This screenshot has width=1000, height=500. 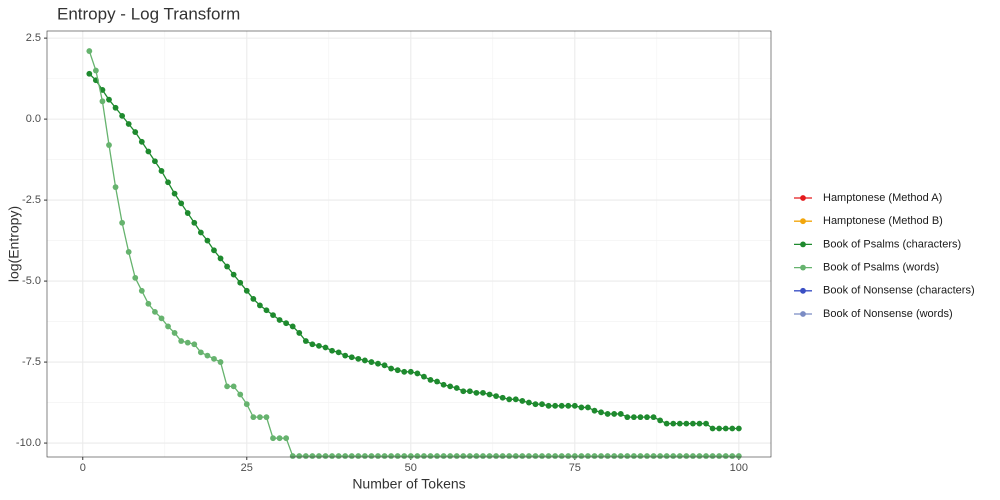 I want to click on legend-marker, so click(x=803, y=314).